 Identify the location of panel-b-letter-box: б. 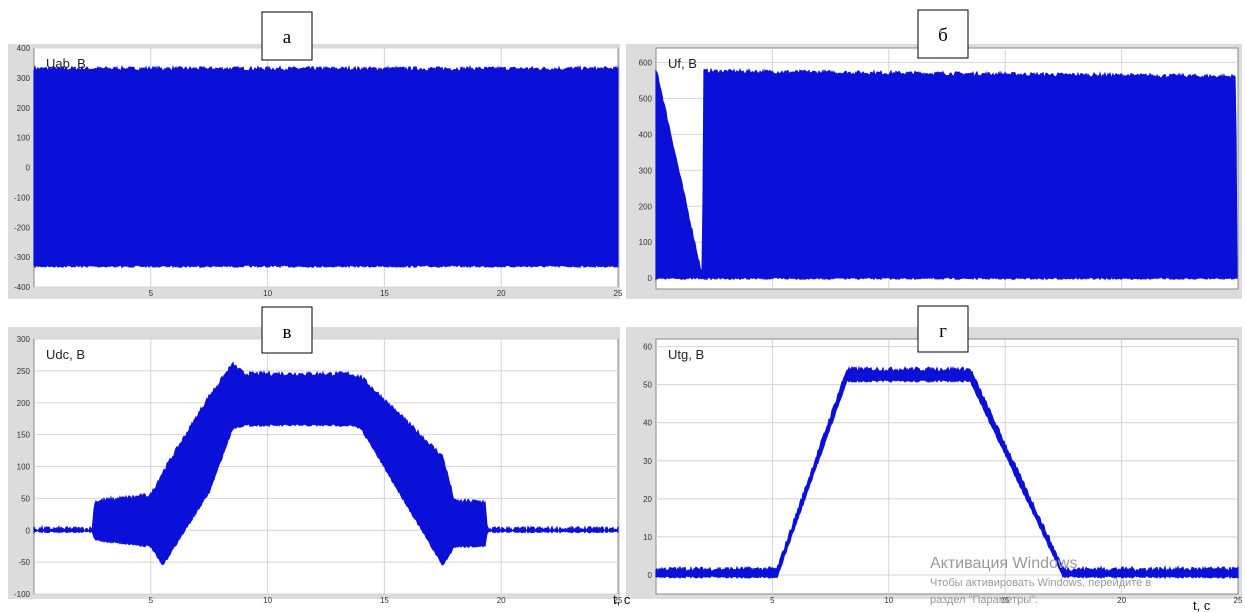
(943, 34).